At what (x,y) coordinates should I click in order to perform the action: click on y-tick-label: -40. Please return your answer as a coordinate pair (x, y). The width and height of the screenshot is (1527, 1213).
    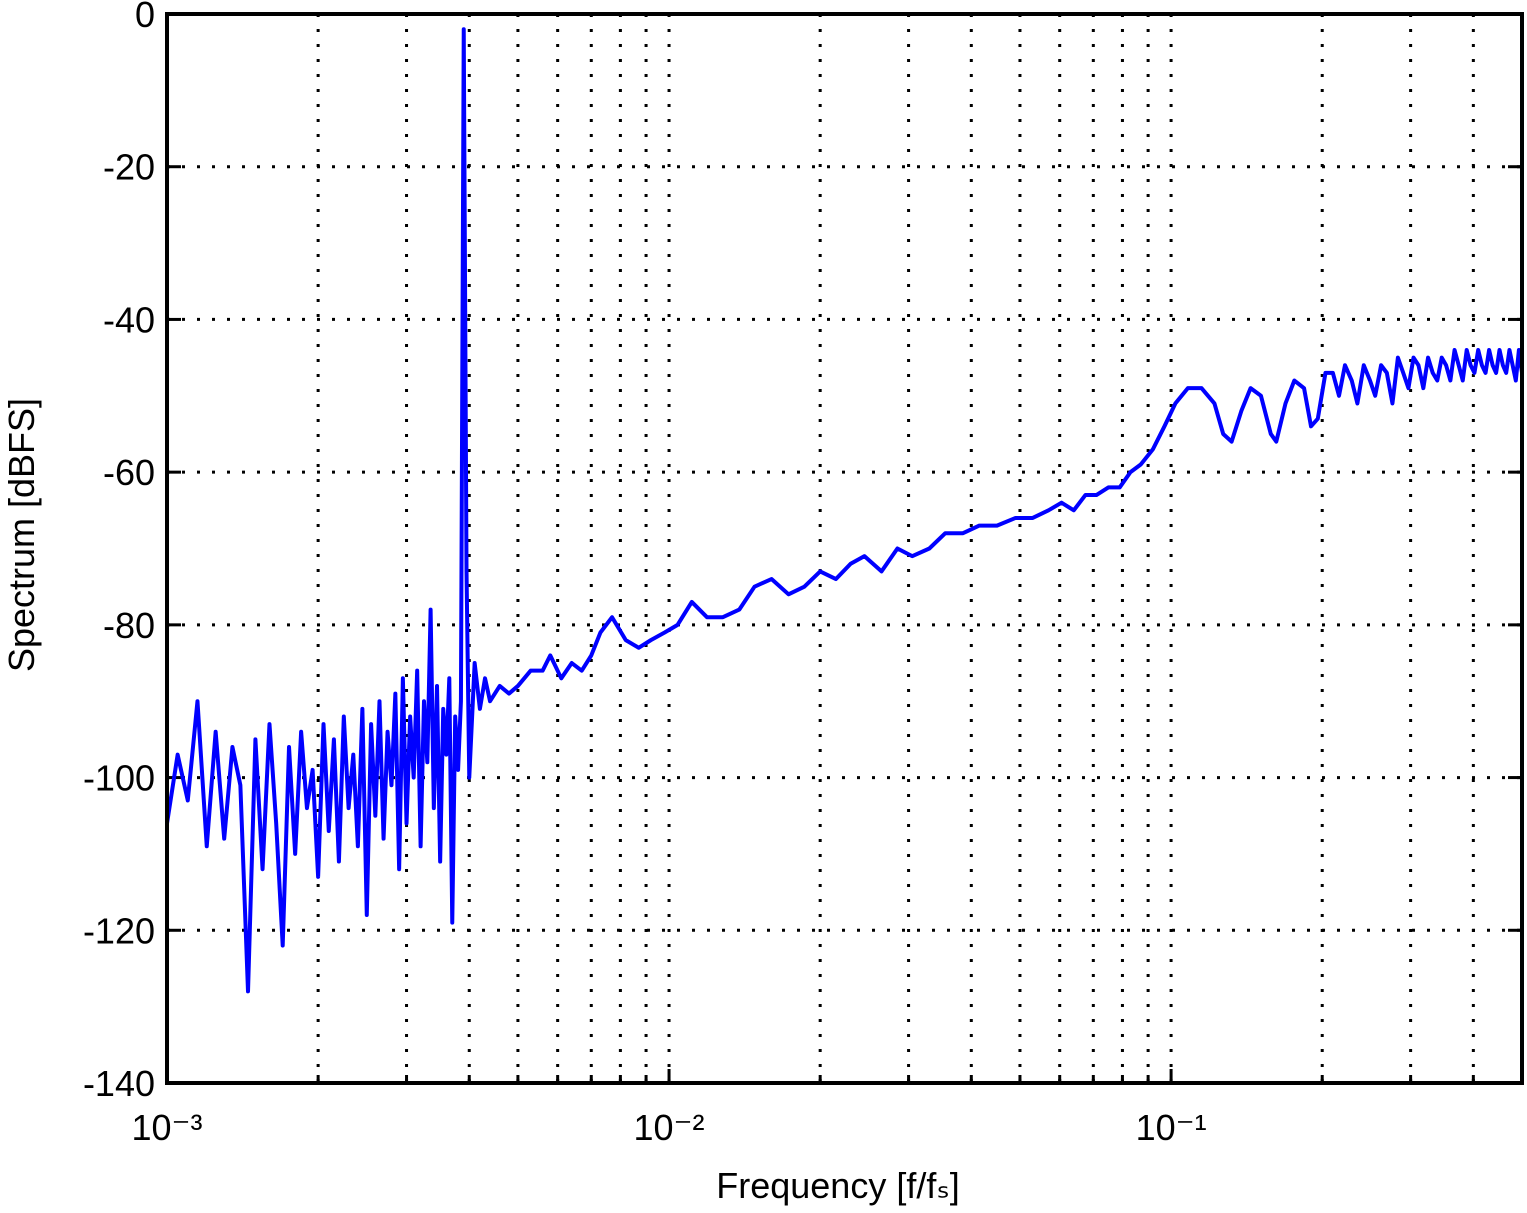
    Looking at the image, I should click on (129, 319).